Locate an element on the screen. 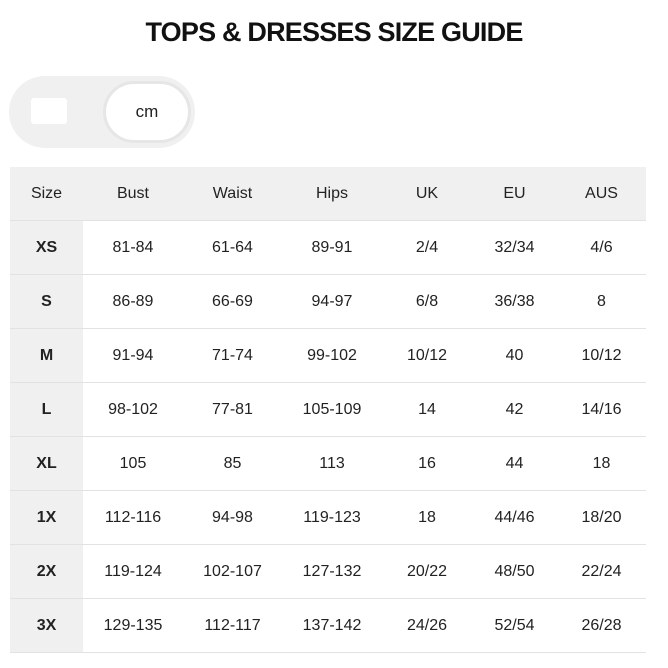 This screenshot has width=668, height=668. table-header-row: Size Bust Waist Hips UK EU AUS is located at coordinates (328, 194).